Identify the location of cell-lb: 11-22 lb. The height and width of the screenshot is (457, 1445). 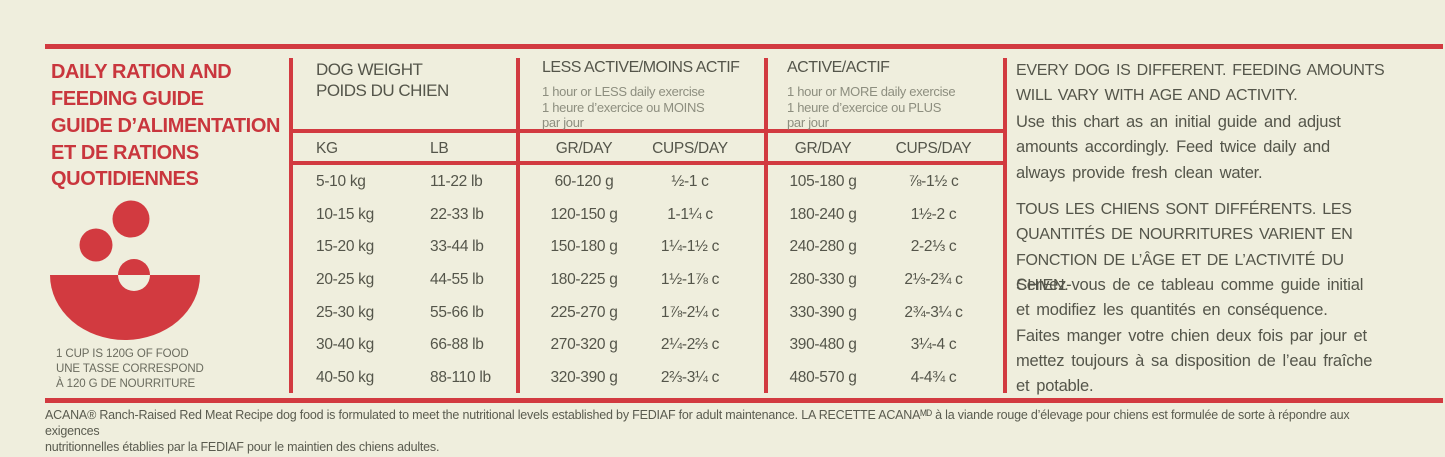
(456, 182).